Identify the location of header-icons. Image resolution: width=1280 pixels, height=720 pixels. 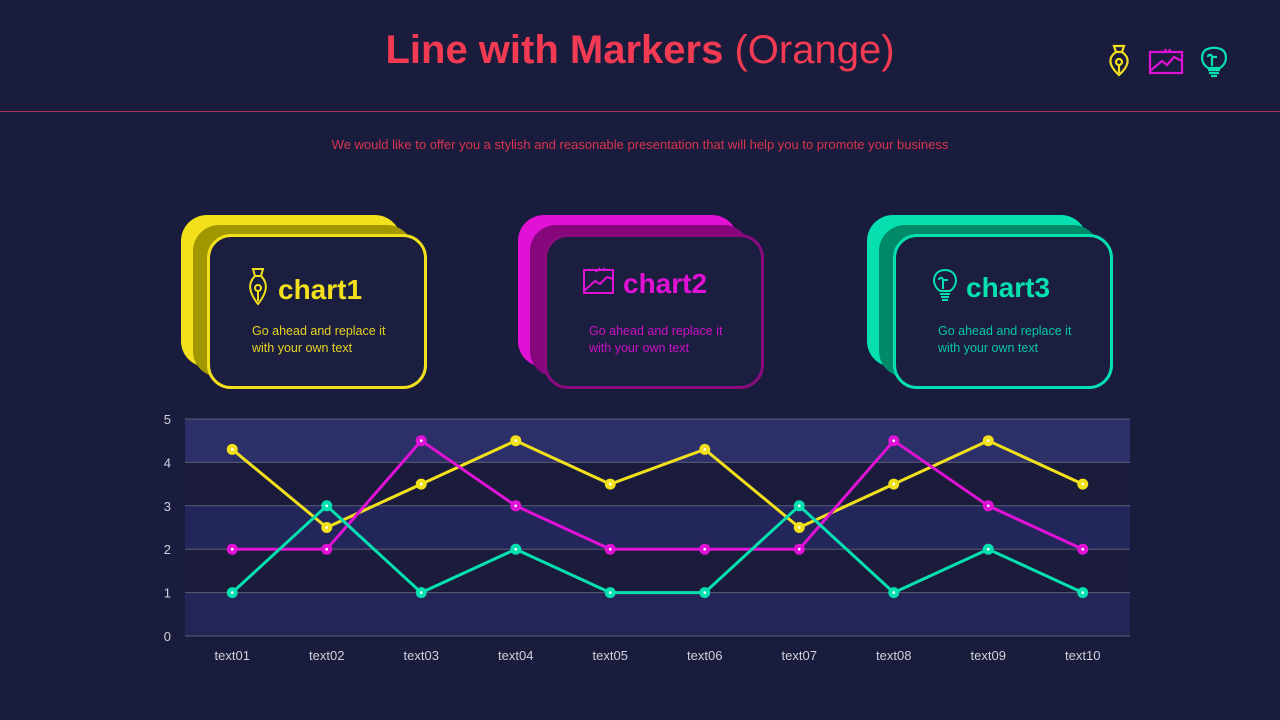
(1167, 61).